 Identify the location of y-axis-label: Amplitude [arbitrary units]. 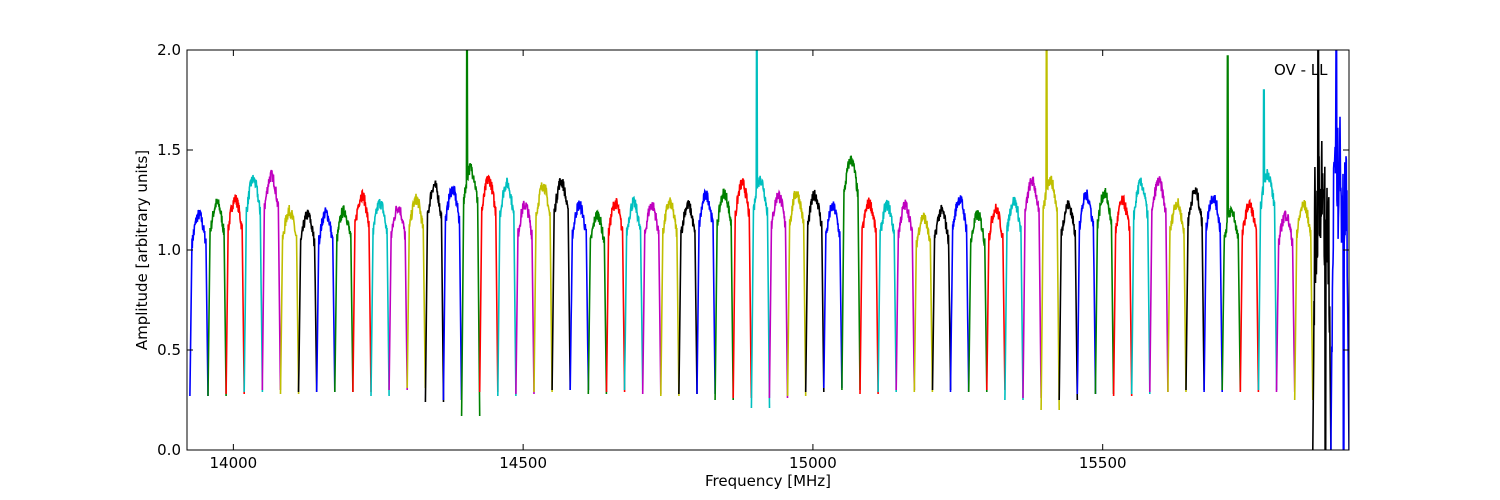
(142, 250).